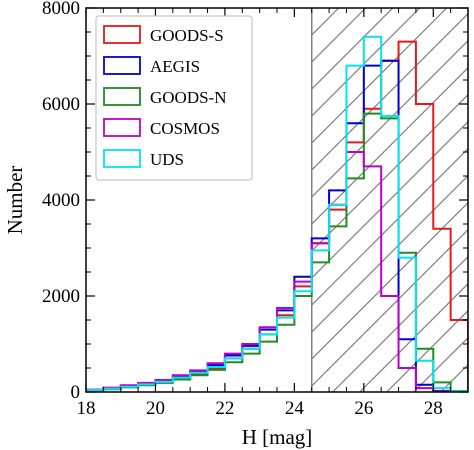  Describe the element at coordinates (61, 9) in the screenshot. I see `y-tick-label: 8000` at that location.